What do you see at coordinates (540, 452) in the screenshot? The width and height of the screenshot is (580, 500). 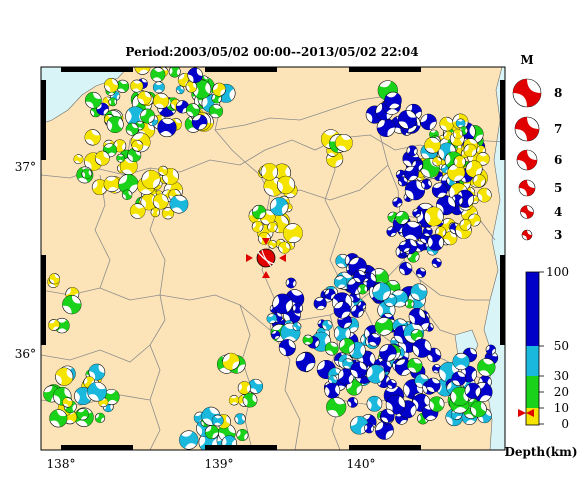 I see `depth-unit-label: Depth(km)` at bounding box center [540, 452].